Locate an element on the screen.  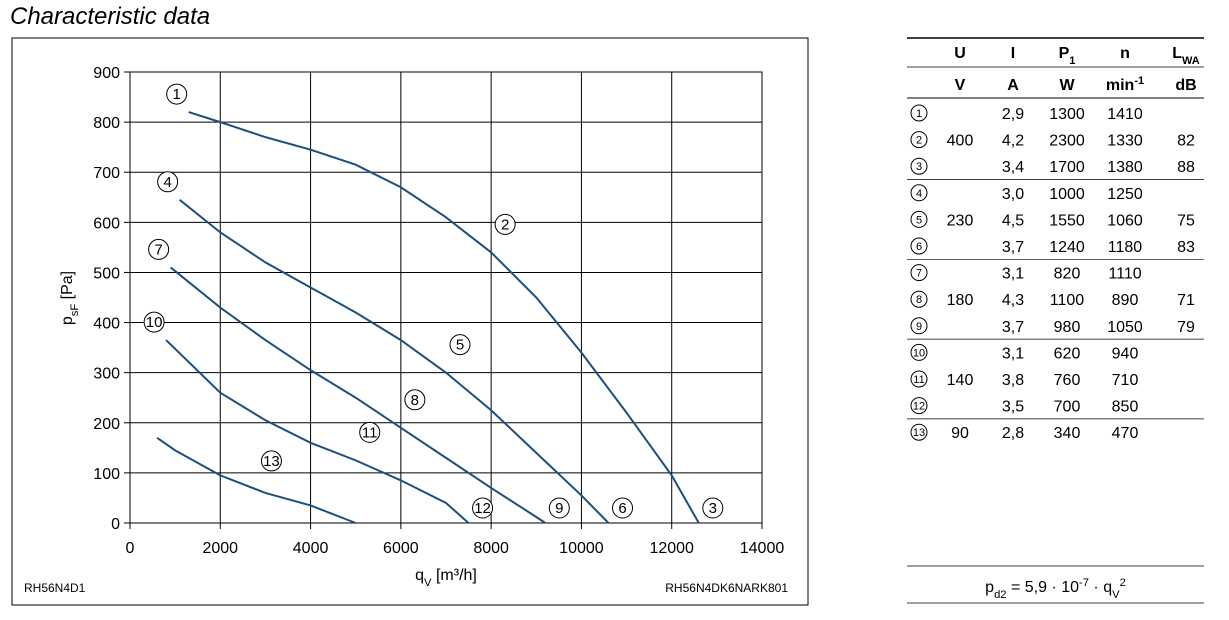
table-cell: 1300 is located at coordinates (1067, 114).